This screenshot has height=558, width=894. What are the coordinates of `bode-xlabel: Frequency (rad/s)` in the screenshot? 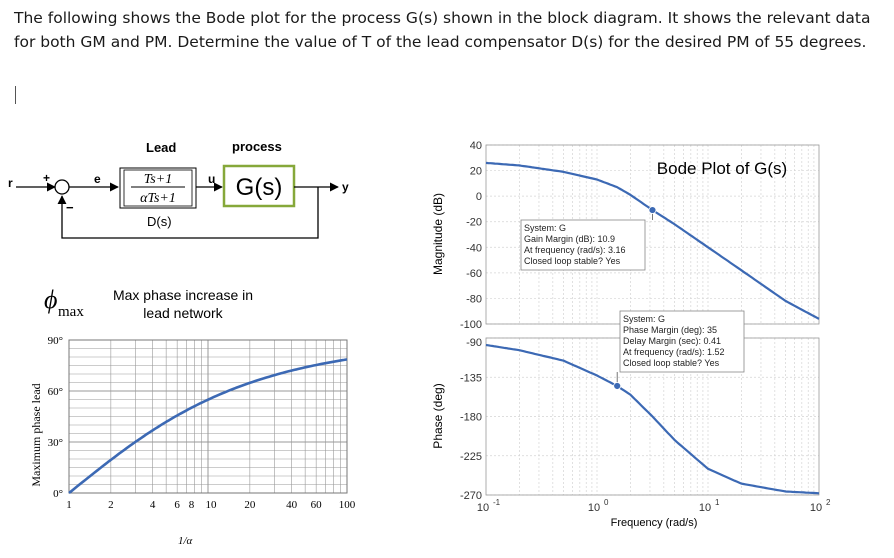 It's located at (654, 523).